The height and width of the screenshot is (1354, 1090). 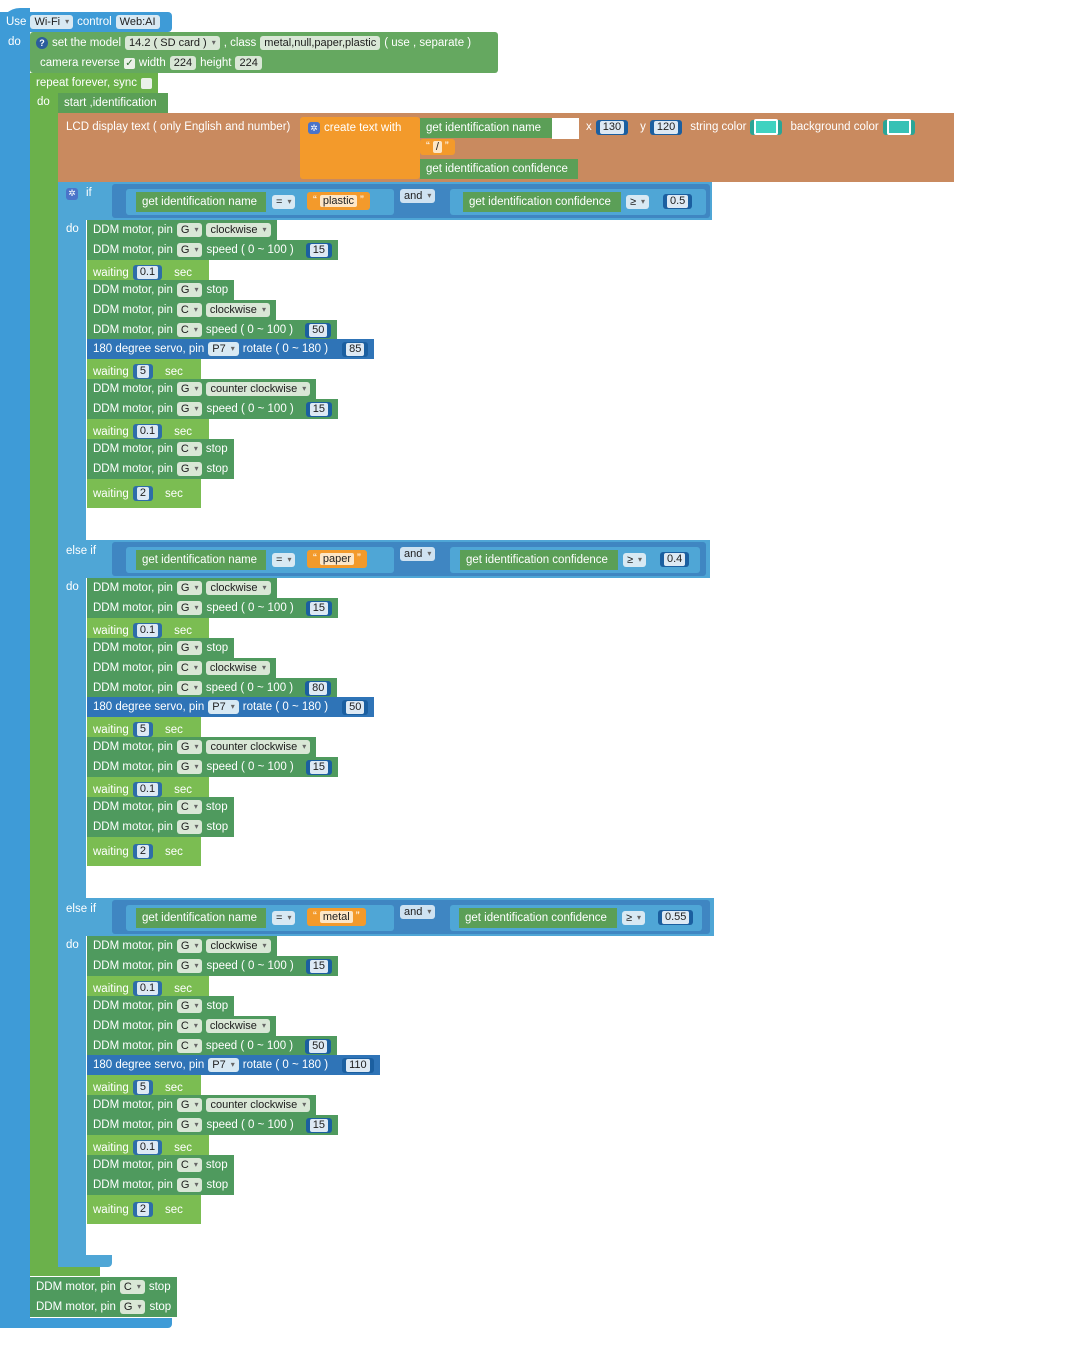 I want to click on confidence-threshold-text: 0.55, so click(x=676, y=917).